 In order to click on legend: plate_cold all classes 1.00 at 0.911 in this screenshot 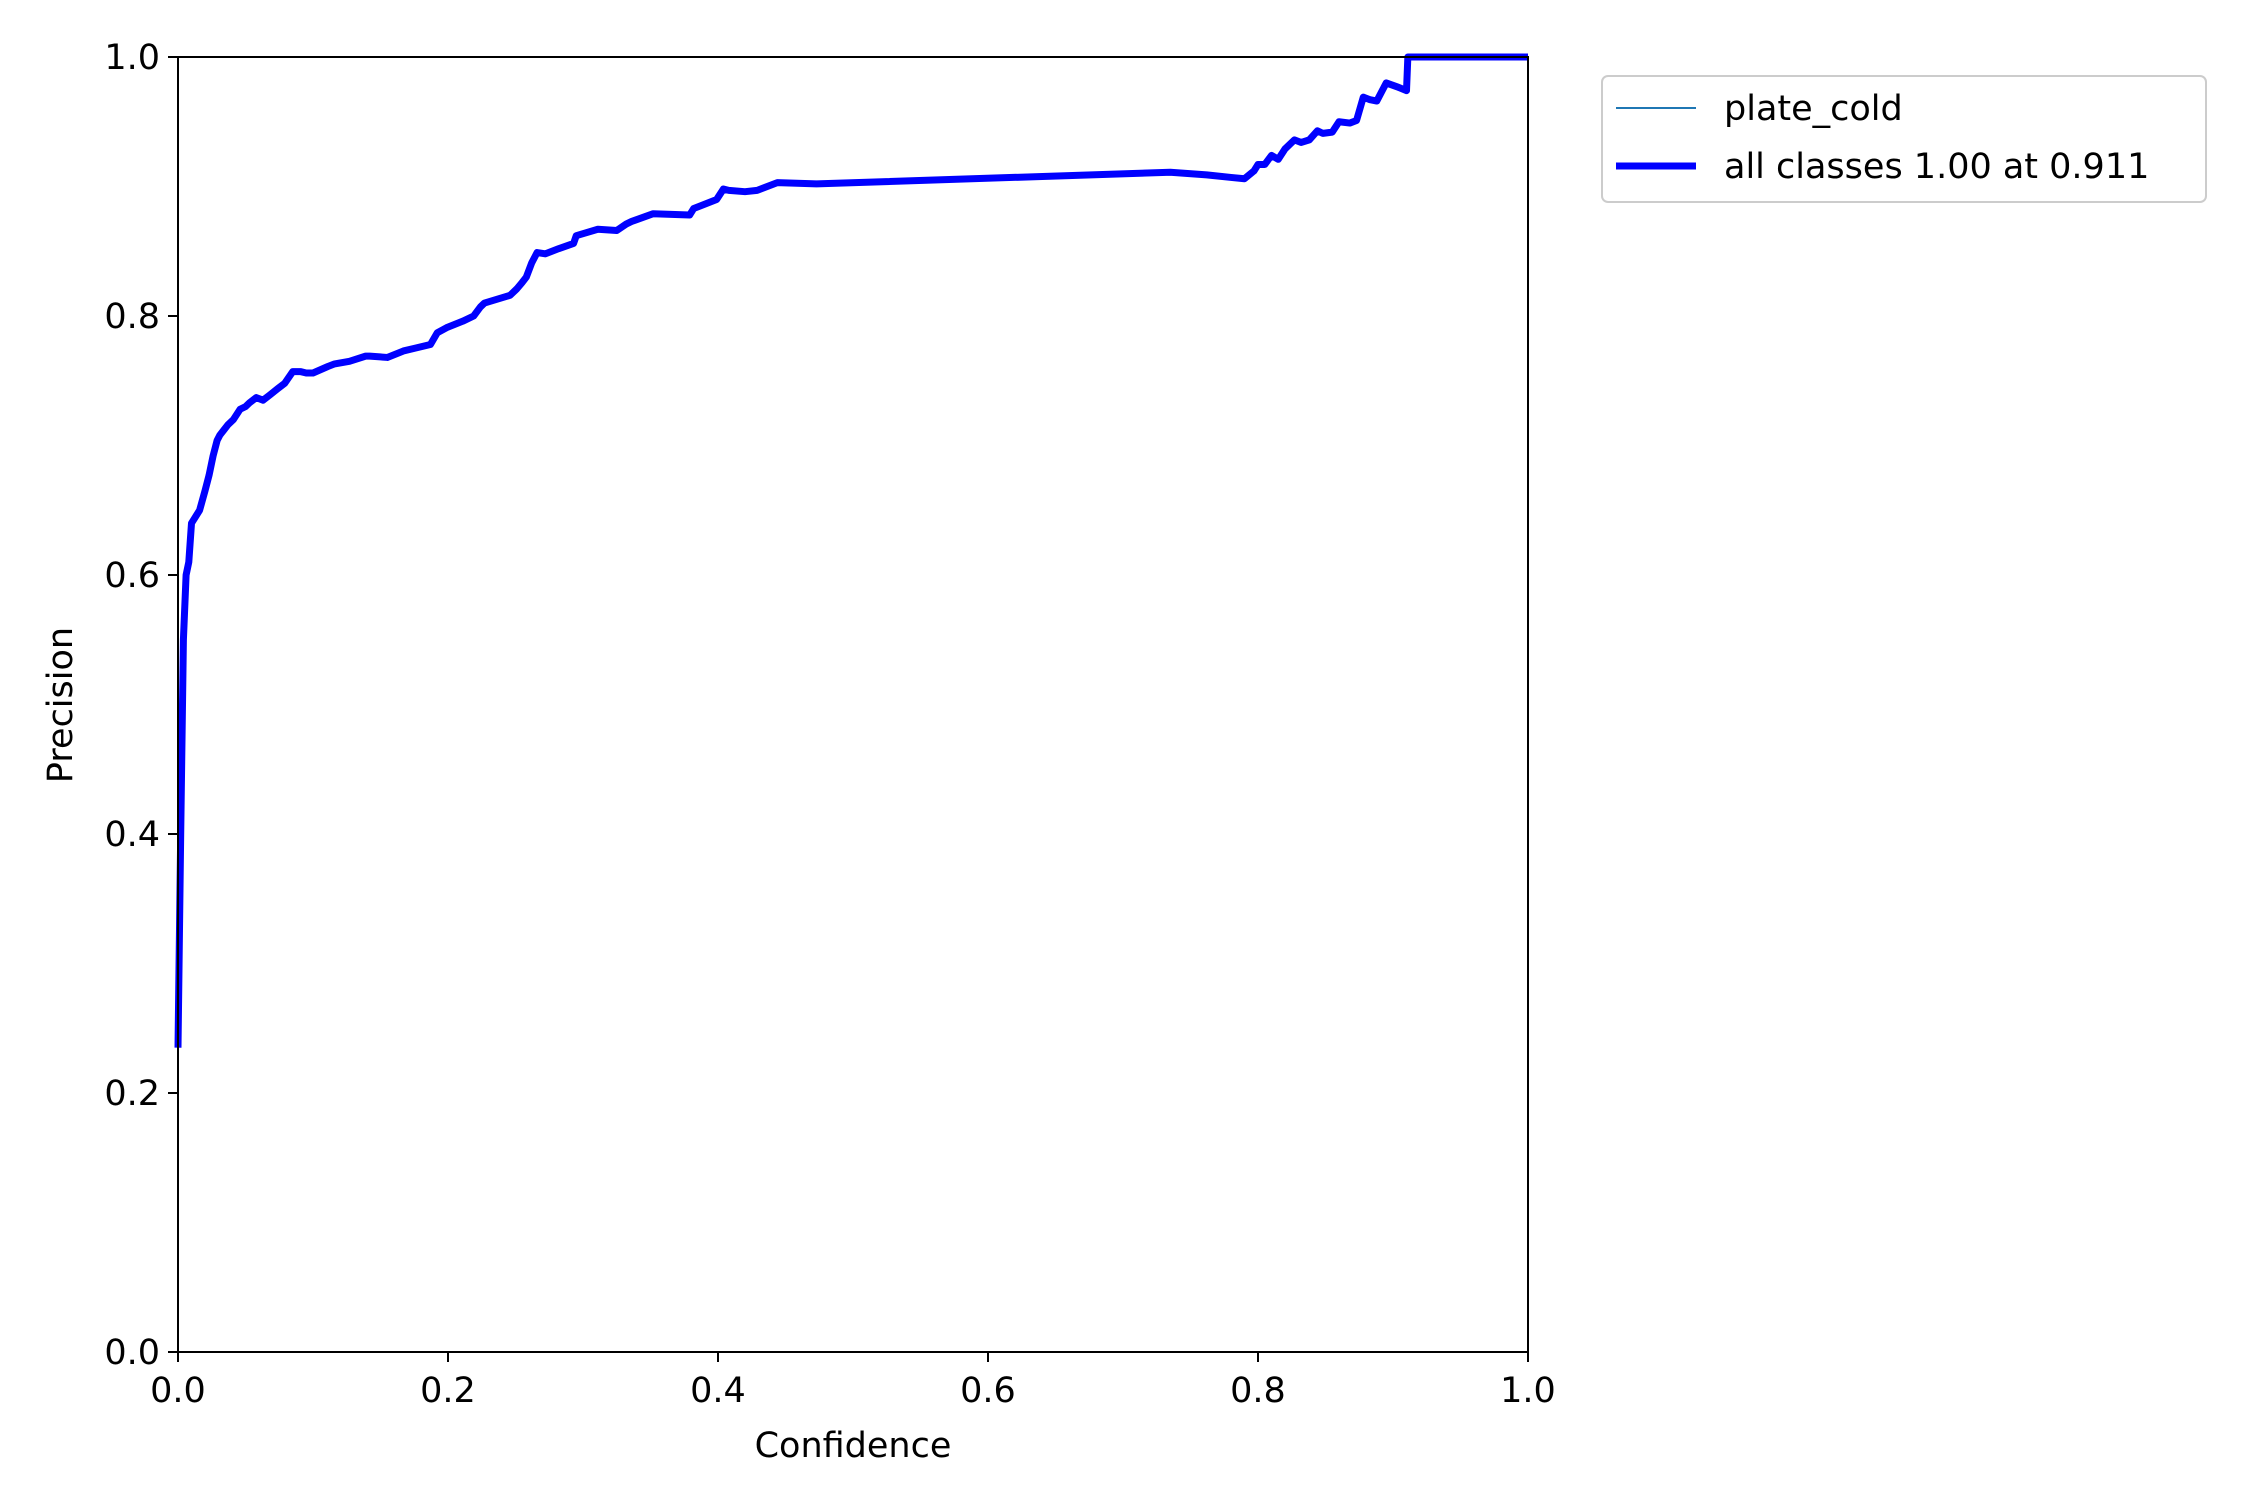, I will do `click(1904, 139)`.